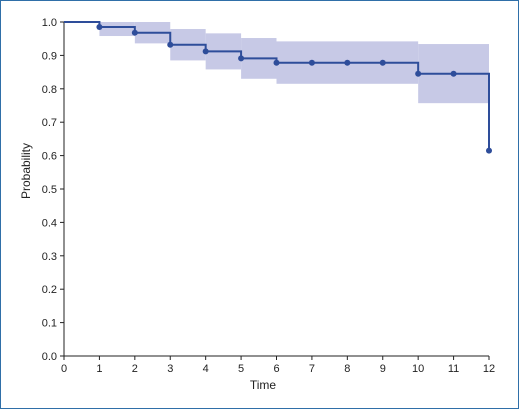  I want to click on y-tick-label: 1.0, so click(49, 23).